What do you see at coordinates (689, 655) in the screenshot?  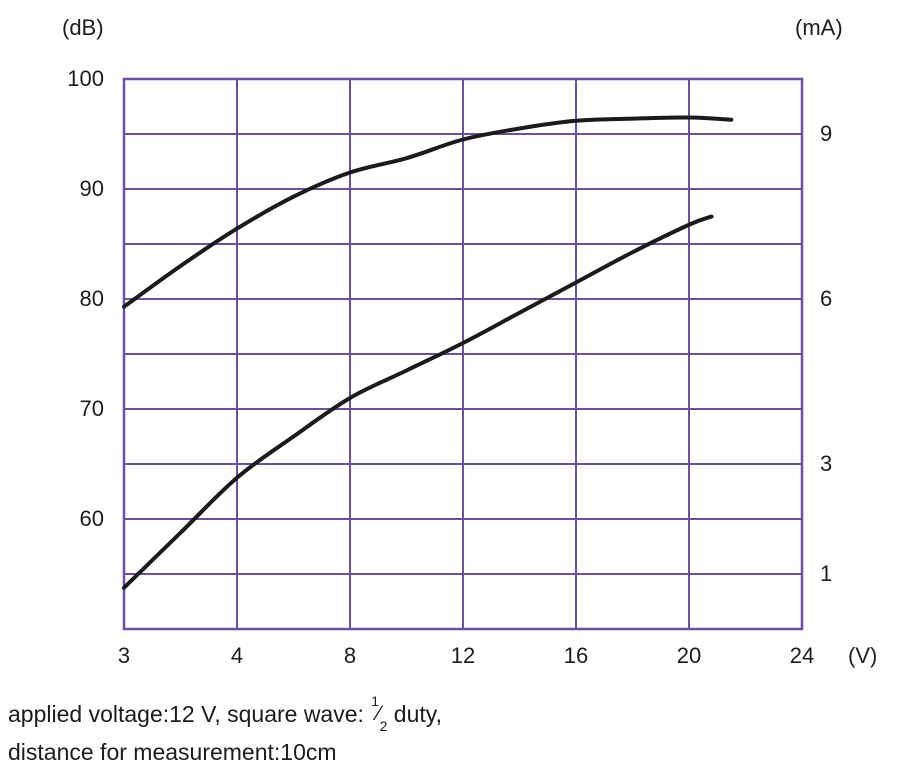 I see `x-tick-20: 20` at bounding box center [689, 655].